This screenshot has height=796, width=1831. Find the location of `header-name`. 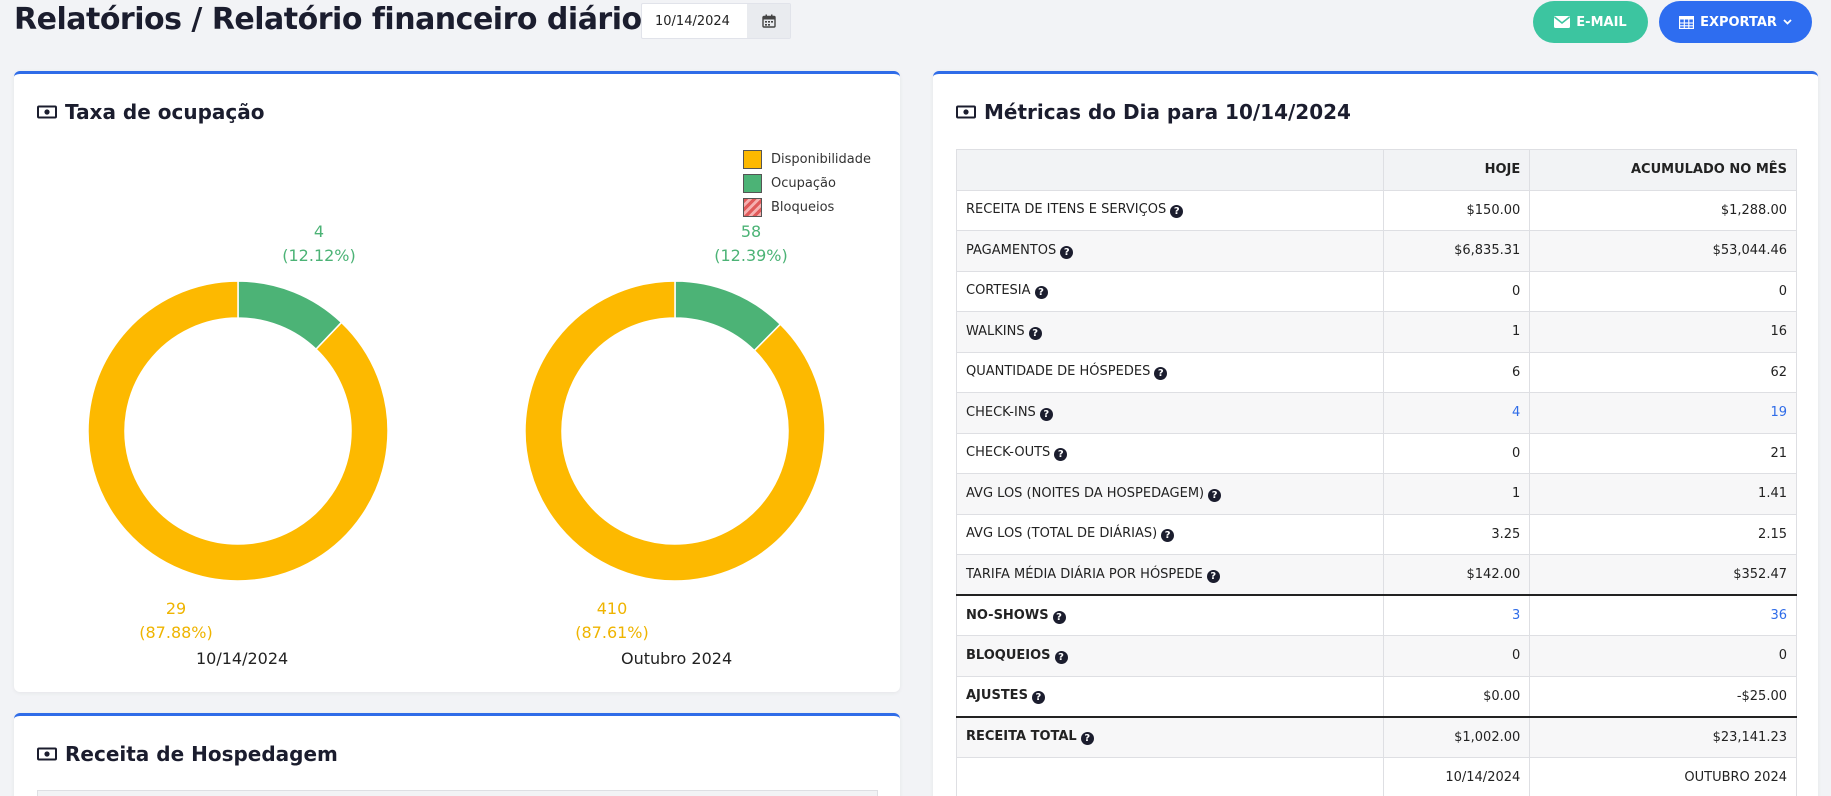

header-name is located at coordinates (1170, 170).